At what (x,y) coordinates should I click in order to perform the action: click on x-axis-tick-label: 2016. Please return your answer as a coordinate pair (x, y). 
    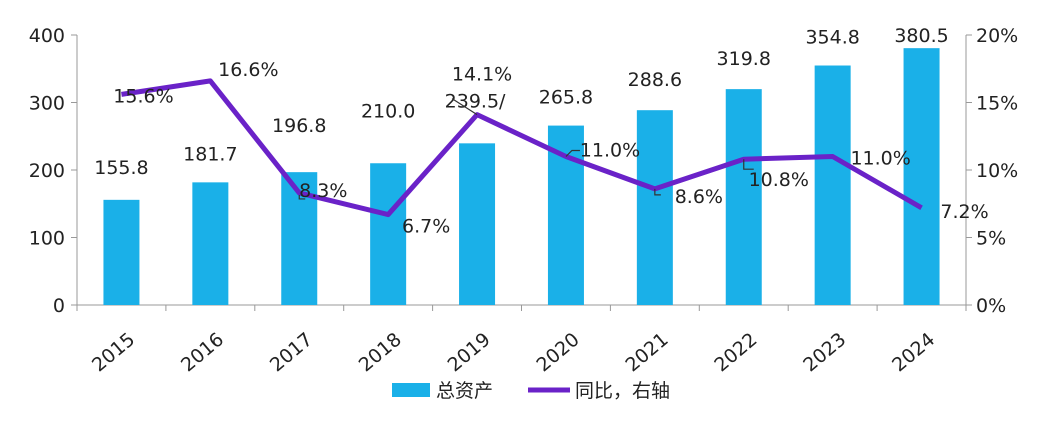
    Looking at the image, I should click on (202, 352).